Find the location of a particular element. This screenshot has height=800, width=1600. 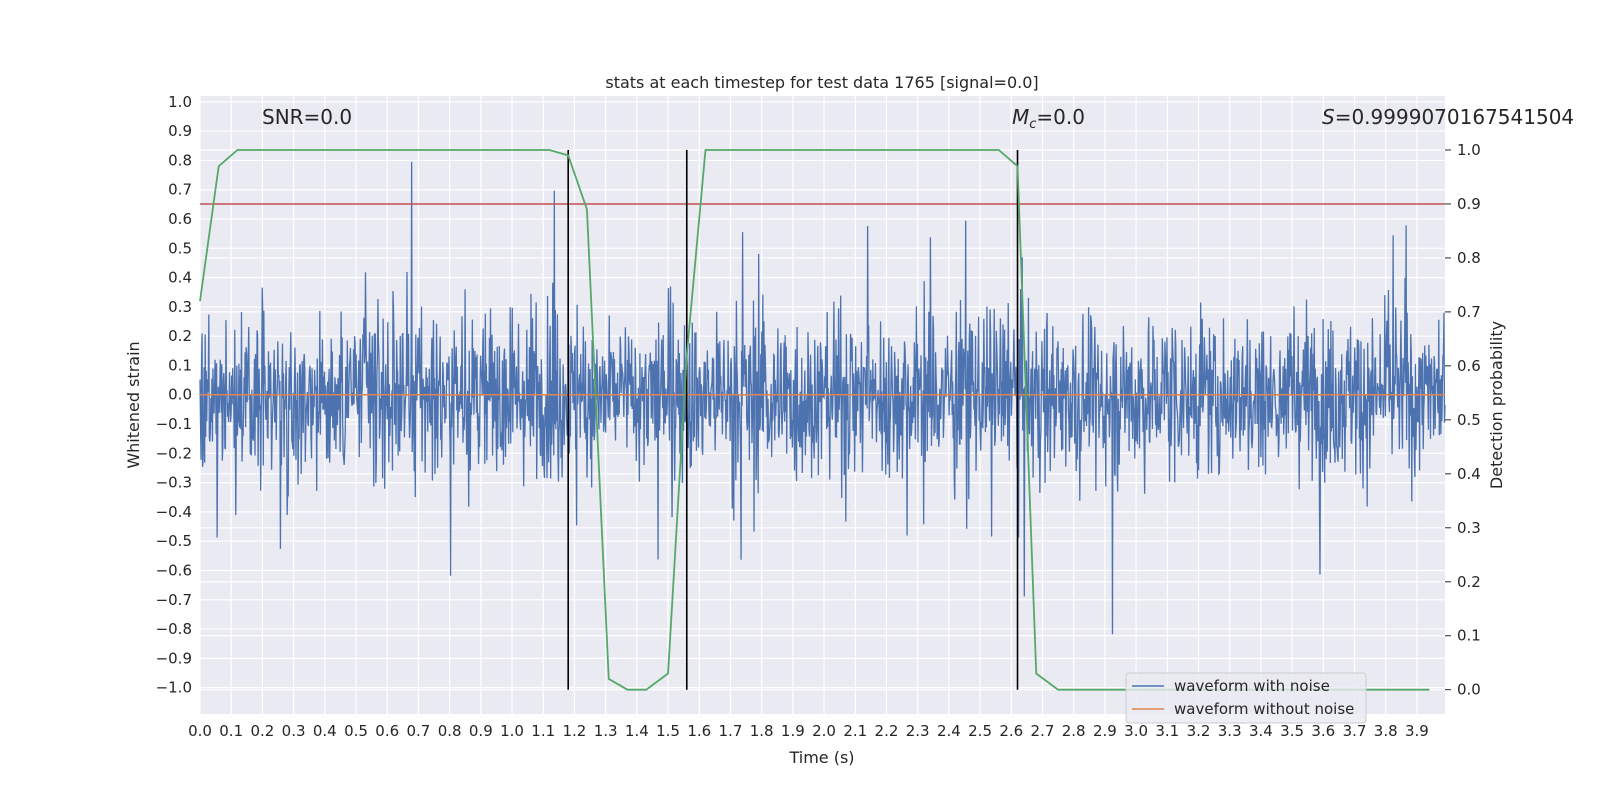

x-tick-label: 2.2 is located at coordinates (887, 731).